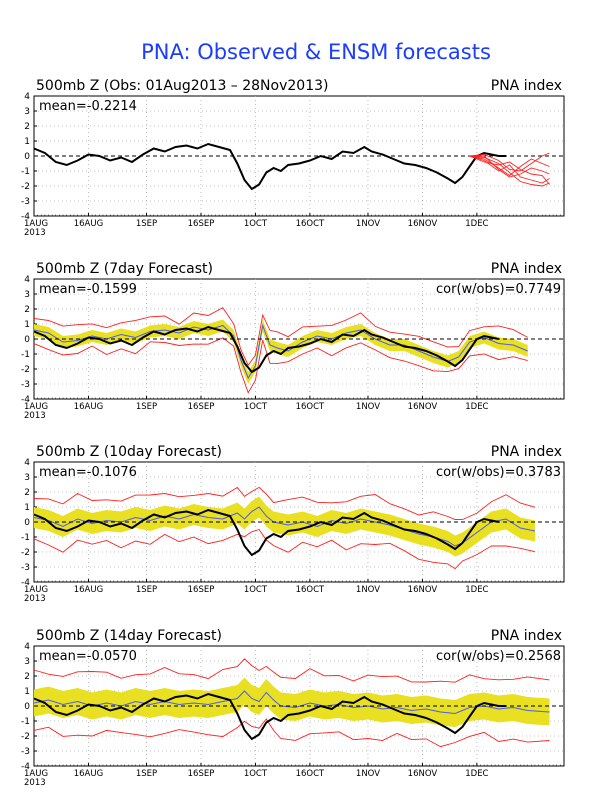 This screenshot has width=600, height=800. What do you see at coordinates (88, 106) in the screenshot?
I see `mean-label: mean=-0.2214` at bounding box center [88, 106].